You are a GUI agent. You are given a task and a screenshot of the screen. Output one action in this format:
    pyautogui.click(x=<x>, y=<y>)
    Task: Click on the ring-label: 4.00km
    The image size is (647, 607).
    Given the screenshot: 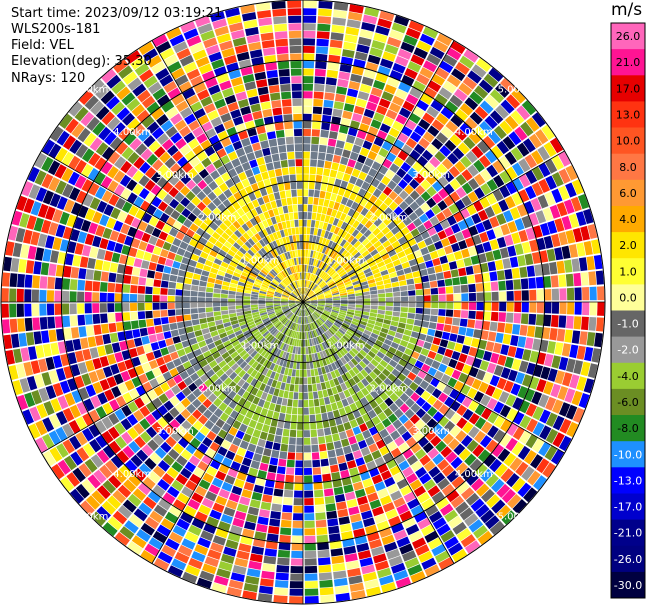 What is the action you would take?
    pyautogui.click(x=474, y=474)
    